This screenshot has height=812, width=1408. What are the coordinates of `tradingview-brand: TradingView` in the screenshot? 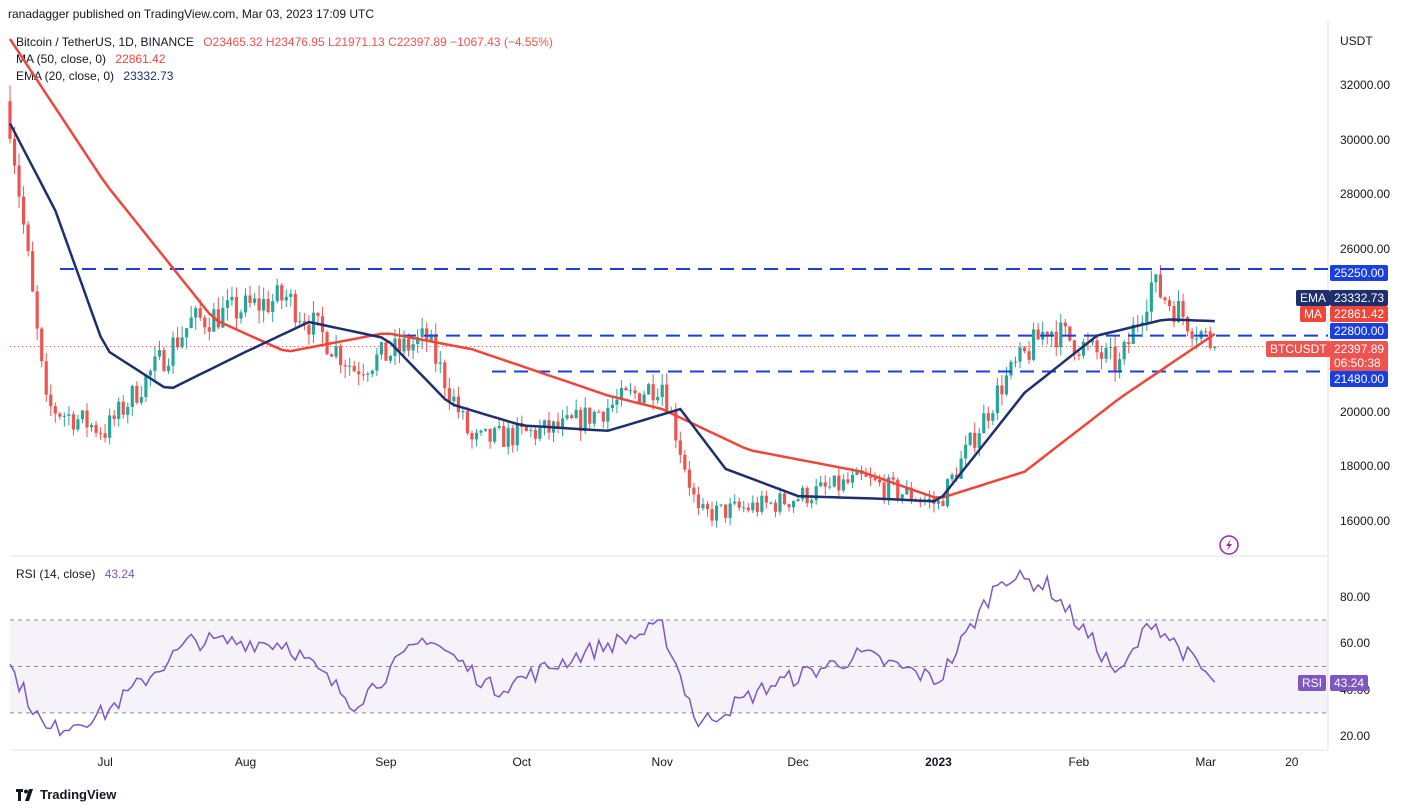 It's located at (78, 794).